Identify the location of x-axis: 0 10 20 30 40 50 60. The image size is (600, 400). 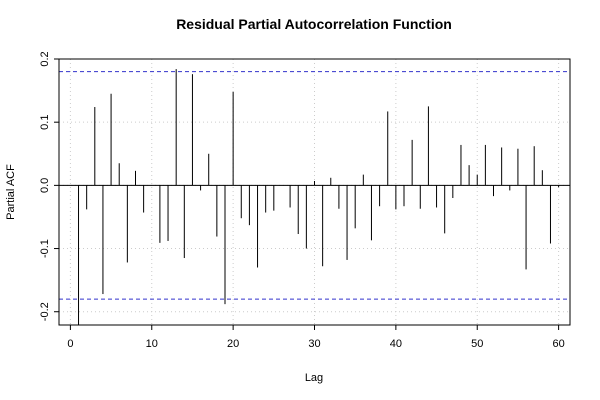
(316, 337).